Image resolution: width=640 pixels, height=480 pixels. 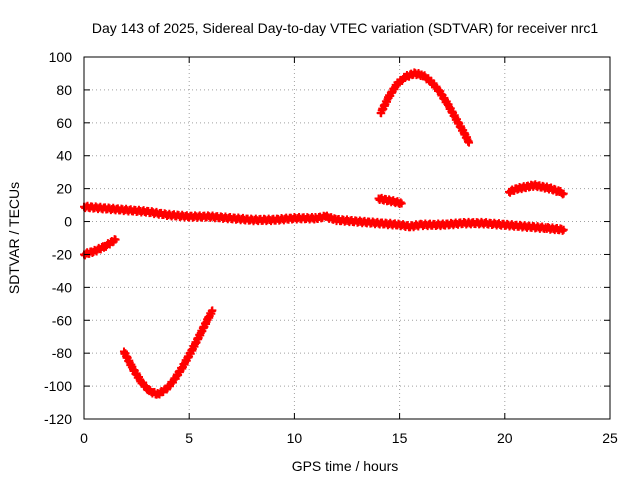 I want to click on y-tick-label: 80, so click(x=64, y=90).